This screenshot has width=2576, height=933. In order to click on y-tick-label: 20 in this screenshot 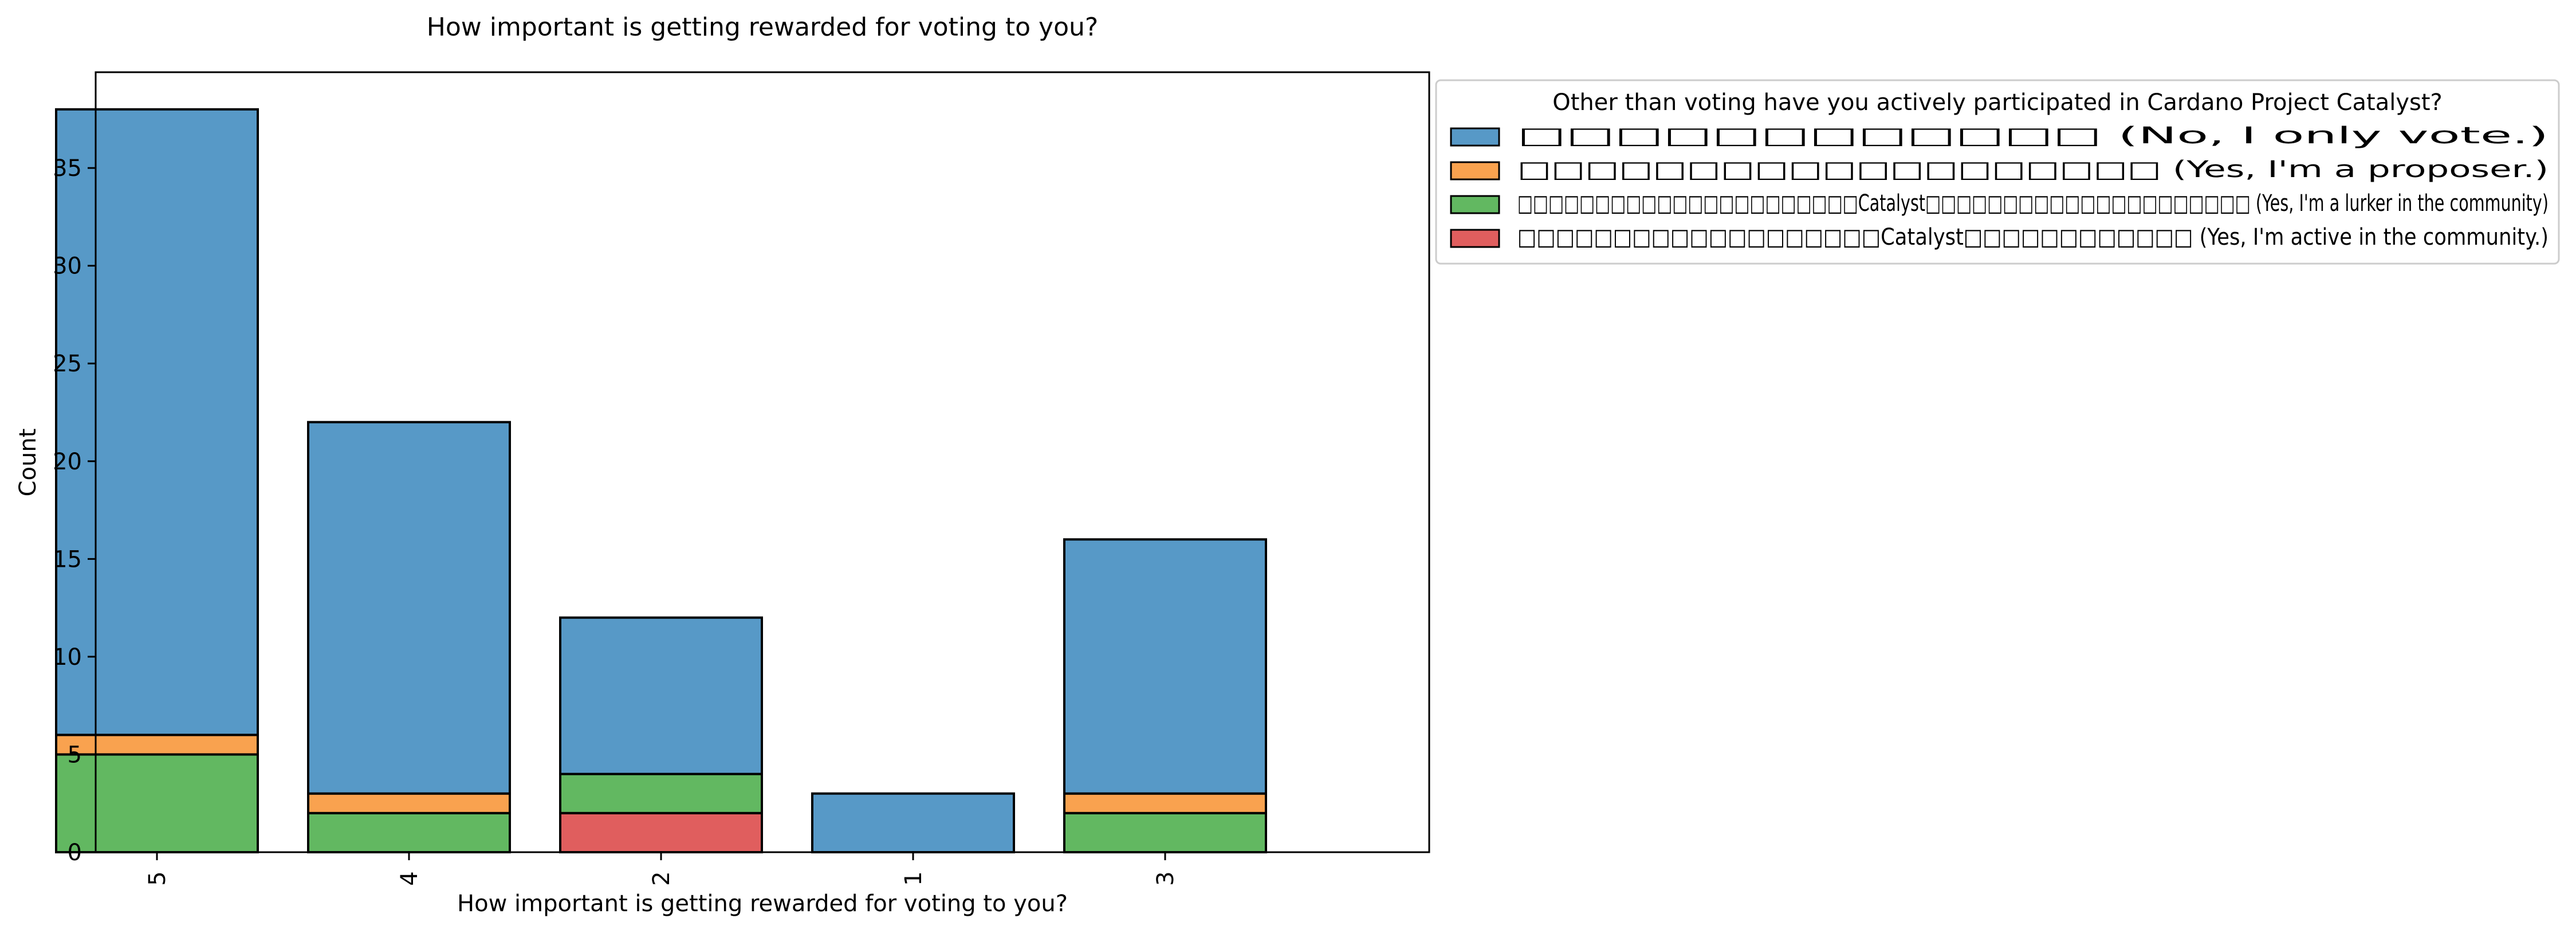, I will do `click(67, 462)`.